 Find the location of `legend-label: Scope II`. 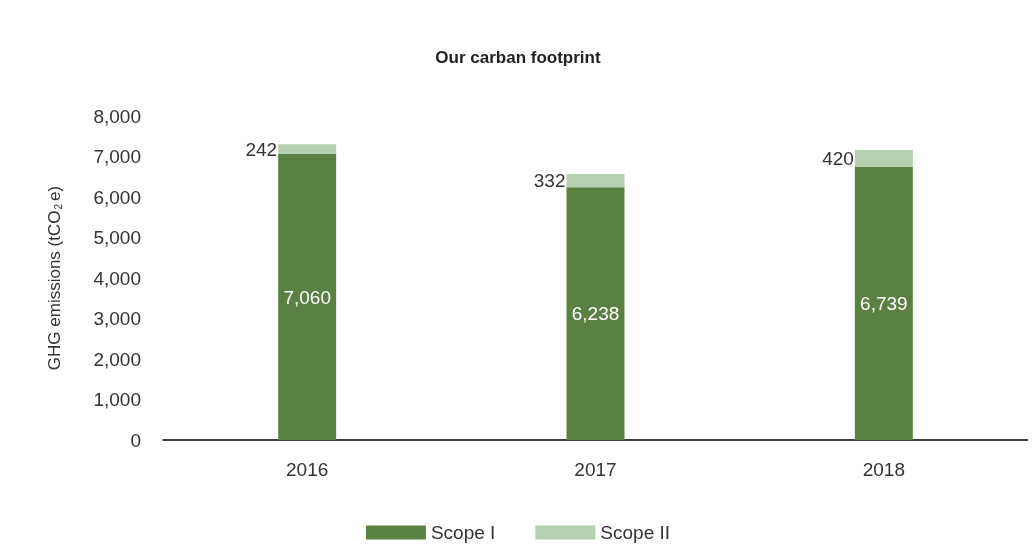

legend-label: Scope II is located at coordinates (635, 532).